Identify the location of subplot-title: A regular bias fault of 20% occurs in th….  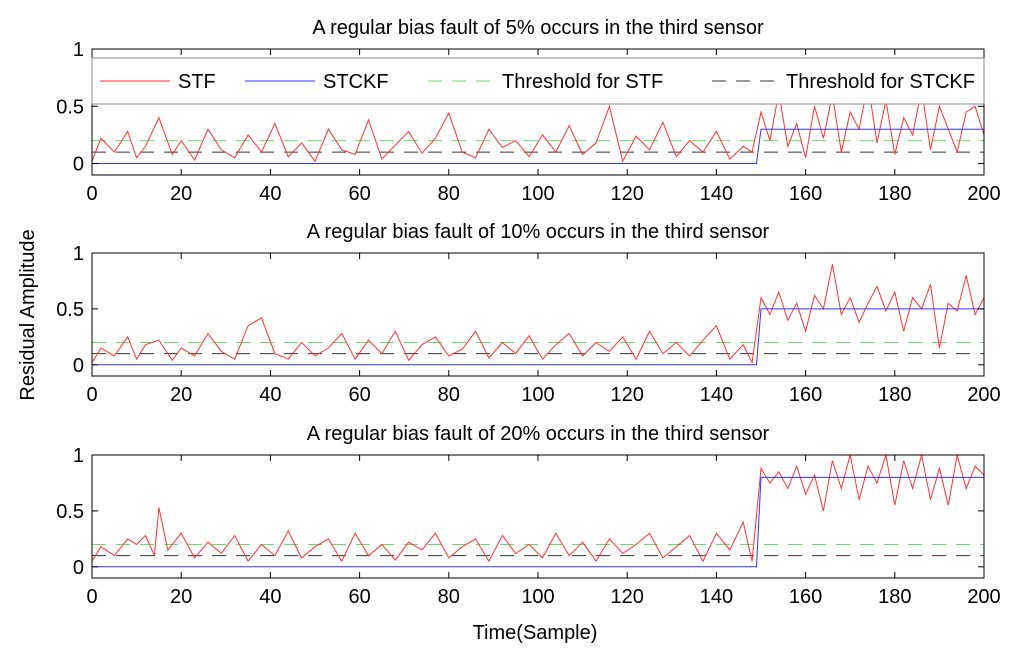
(538, 434).